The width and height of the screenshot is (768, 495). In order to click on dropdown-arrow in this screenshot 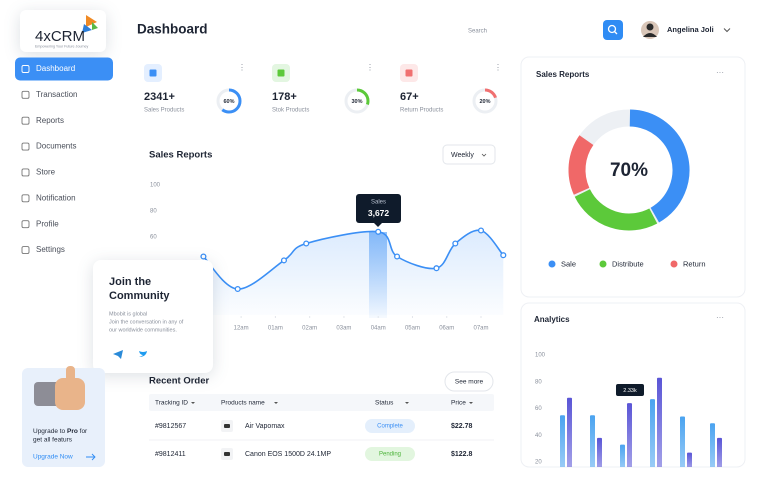, I will do `click(484, 155)`.